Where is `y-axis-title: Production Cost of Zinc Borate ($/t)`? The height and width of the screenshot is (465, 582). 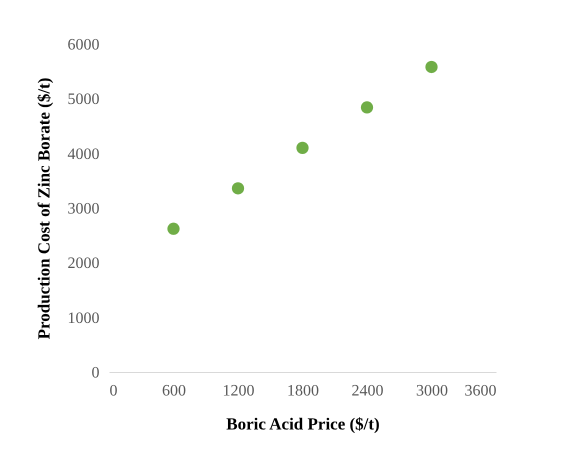 y-axis-title: Production Cost of Zinc Borate ($/t) is located at coordinates (44, 209).